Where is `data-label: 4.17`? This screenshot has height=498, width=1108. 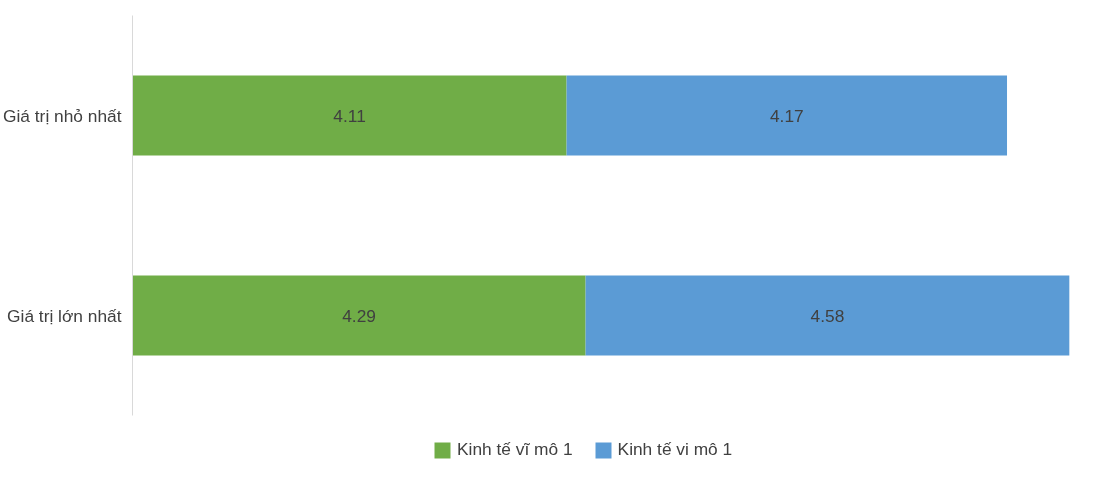
data-label: 4.17 is located at coordinates (786, 115).